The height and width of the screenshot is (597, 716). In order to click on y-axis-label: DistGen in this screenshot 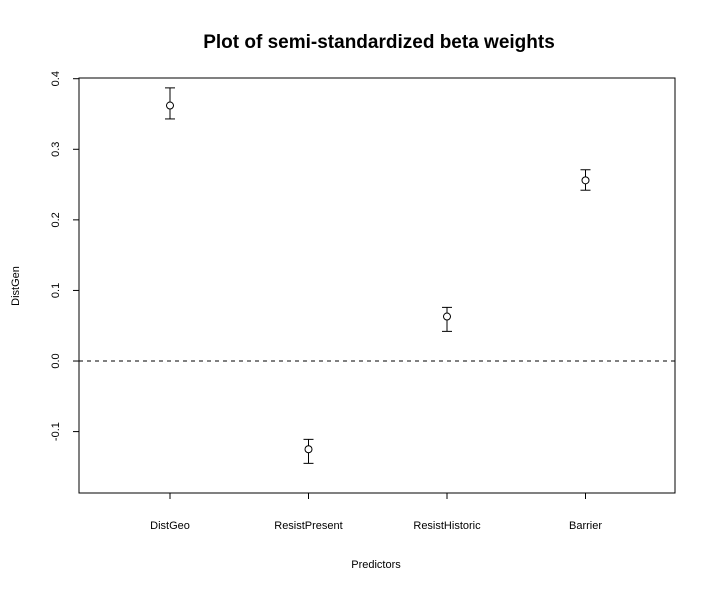, I will do `click(16, 286)`.